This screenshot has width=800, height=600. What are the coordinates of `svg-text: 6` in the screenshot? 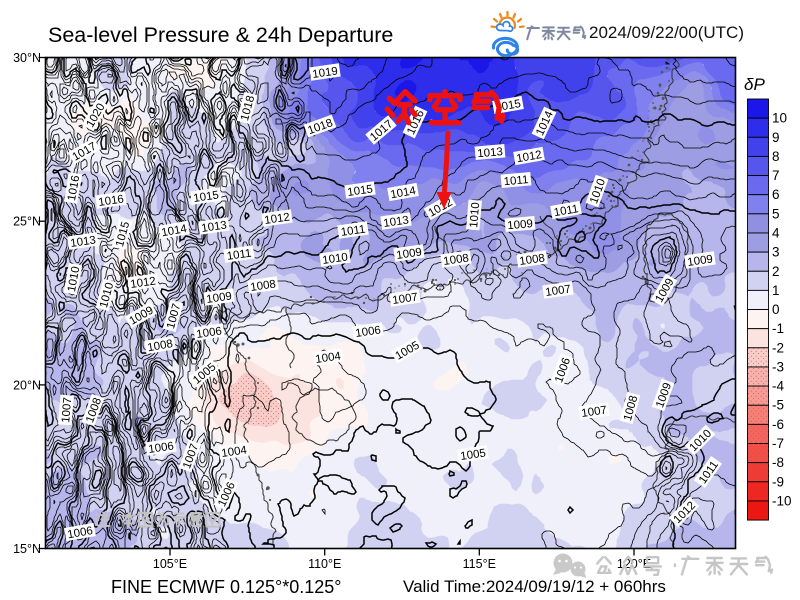 It's located at (776, 194).